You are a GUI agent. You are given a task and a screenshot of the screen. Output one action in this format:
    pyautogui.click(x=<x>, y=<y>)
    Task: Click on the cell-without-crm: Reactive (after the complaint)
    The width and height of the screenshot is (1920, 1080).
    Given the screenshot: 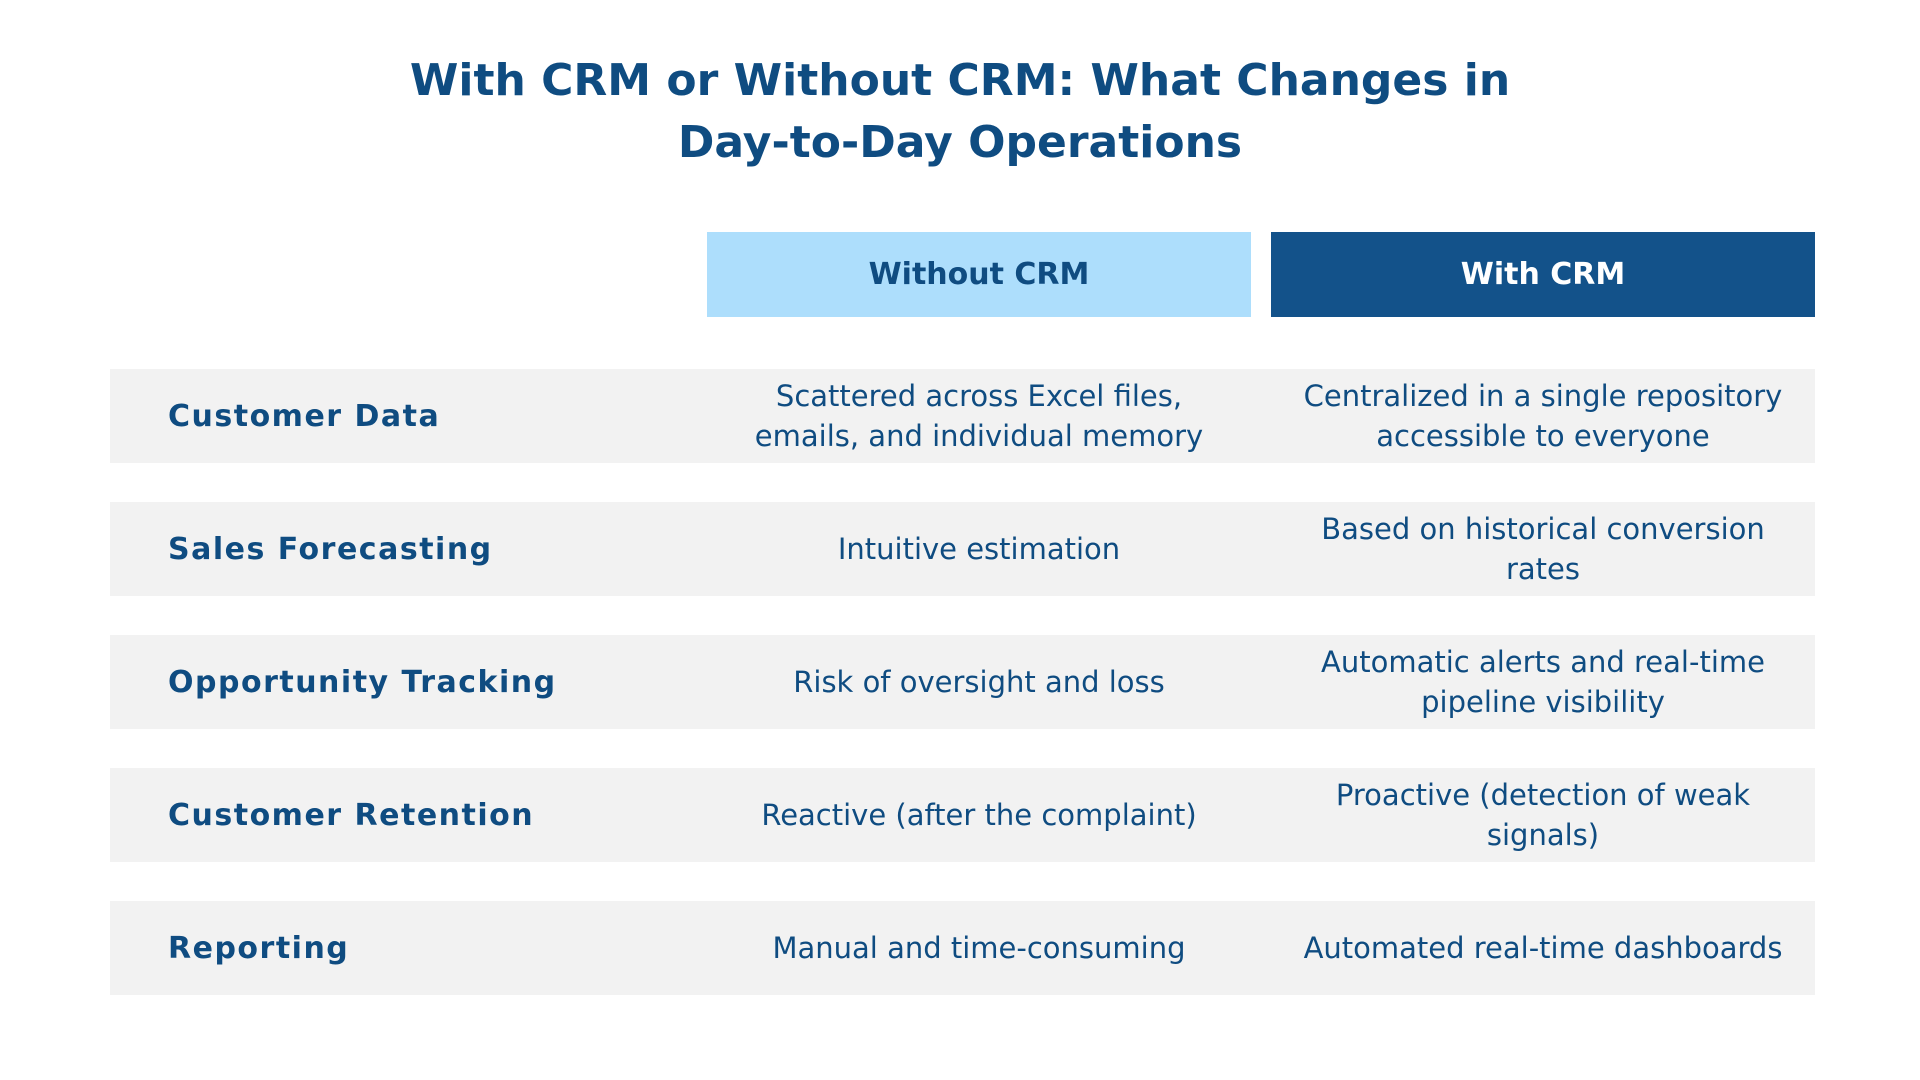 What is the action you would take?
    pyautogui.click(x=979, y=815)
    